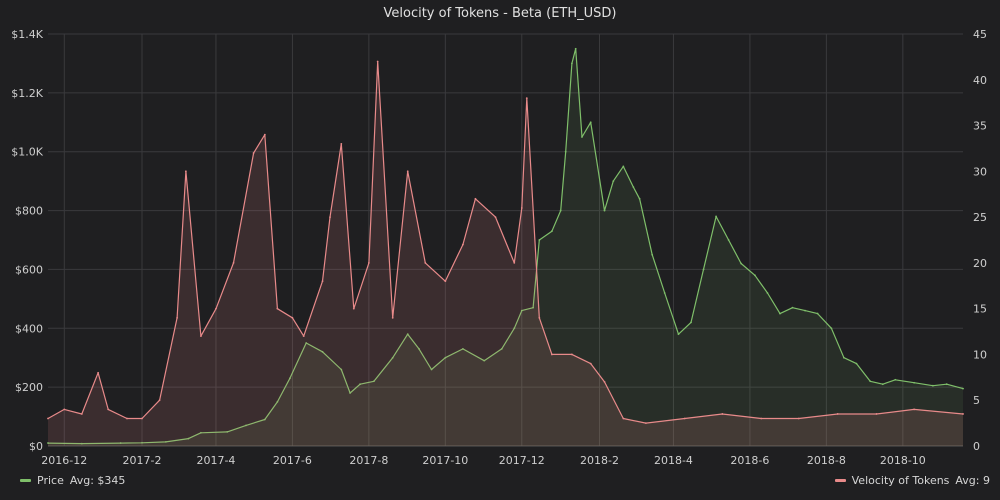  I want to click on velocity-swatch, so click(840, 480).